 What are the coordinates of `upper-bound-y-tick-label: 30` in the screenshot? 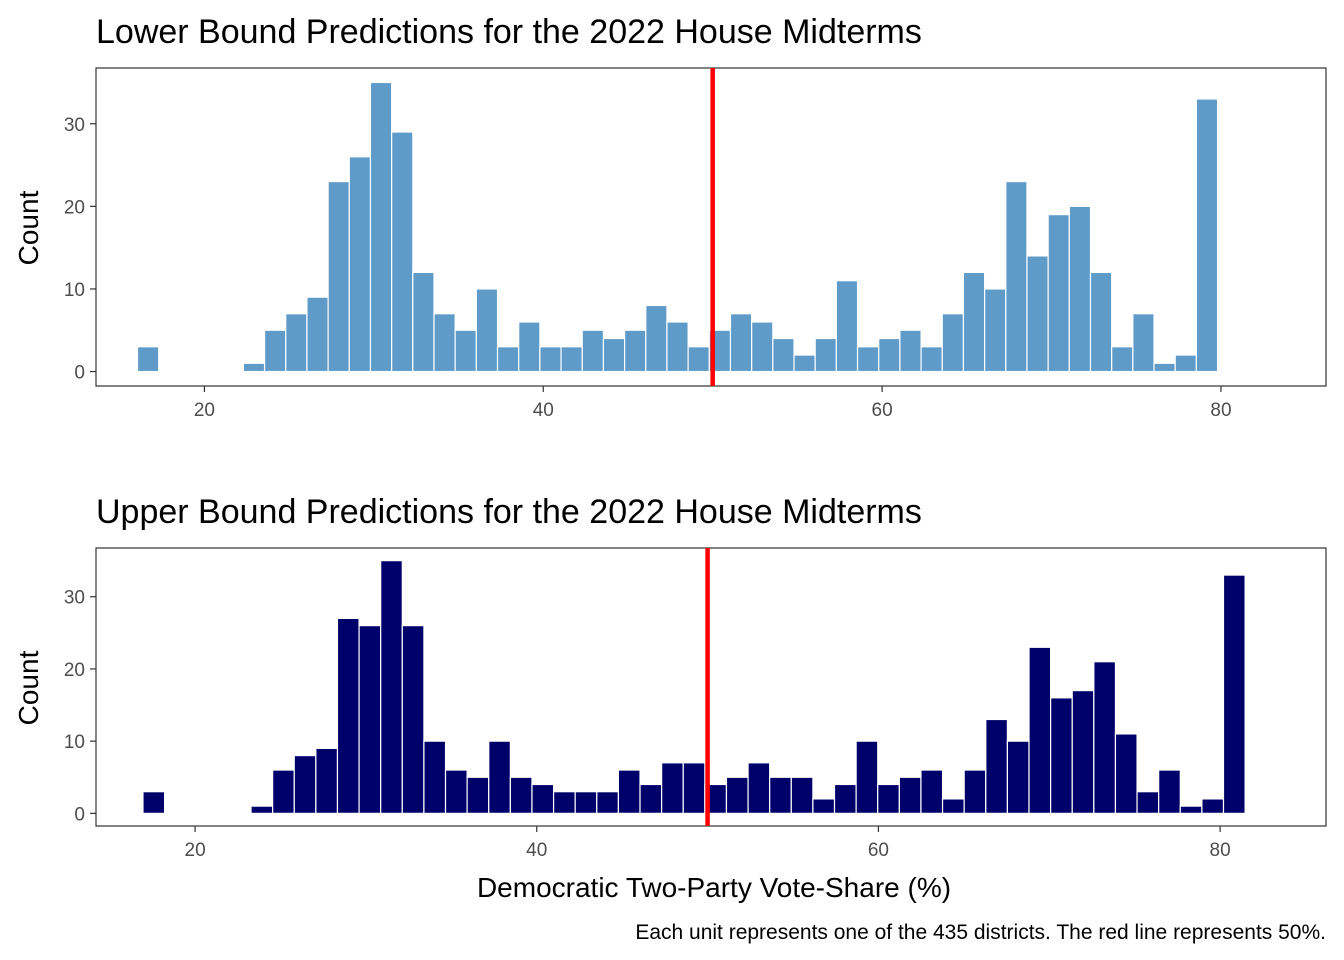 It's located at (74, 598).